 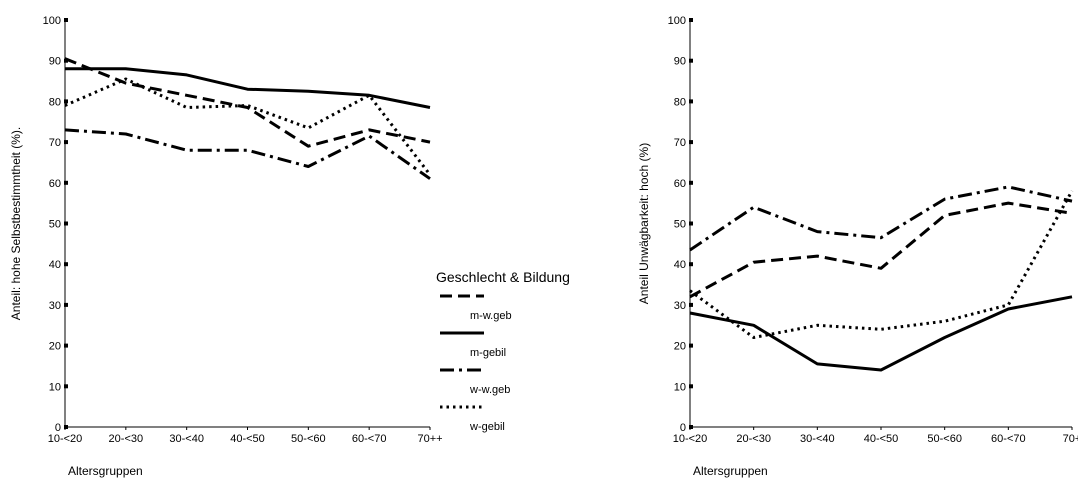 What do you see at coordinates (489, 390) in the screenshot?
I see `legend-label: w-w.geb` at bounding box center [489, 390].